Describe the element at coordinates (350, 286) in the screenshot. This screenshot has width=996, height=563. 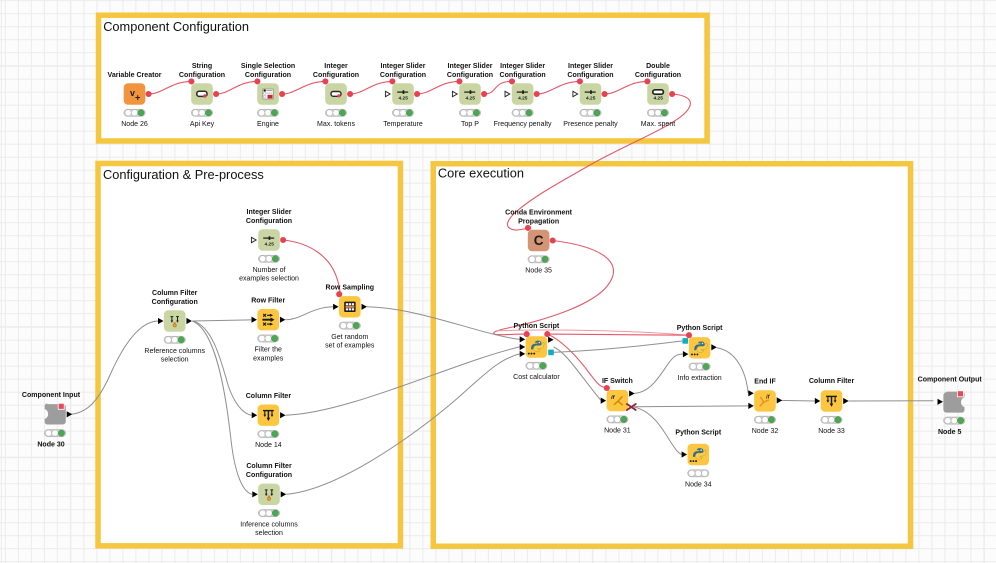
I see `svg-text: Row Sampling` at that location.